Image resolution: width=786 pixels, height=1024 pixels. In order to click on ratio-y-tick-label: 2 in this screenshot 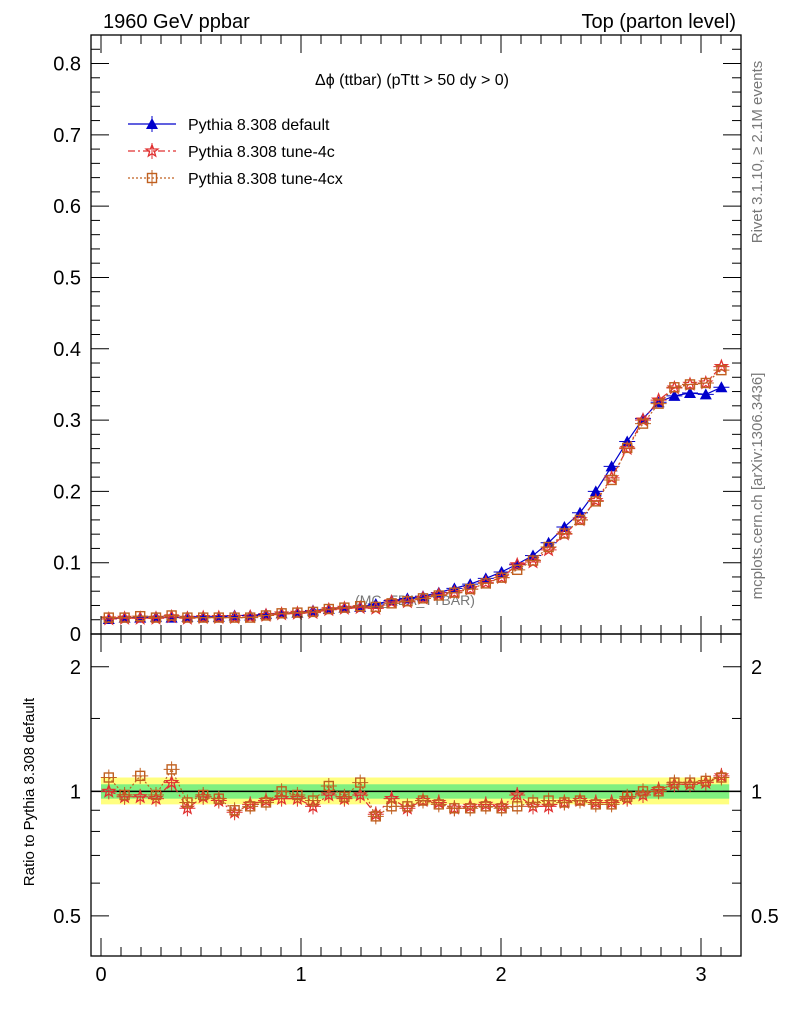, I will do `click(75, 668)`.